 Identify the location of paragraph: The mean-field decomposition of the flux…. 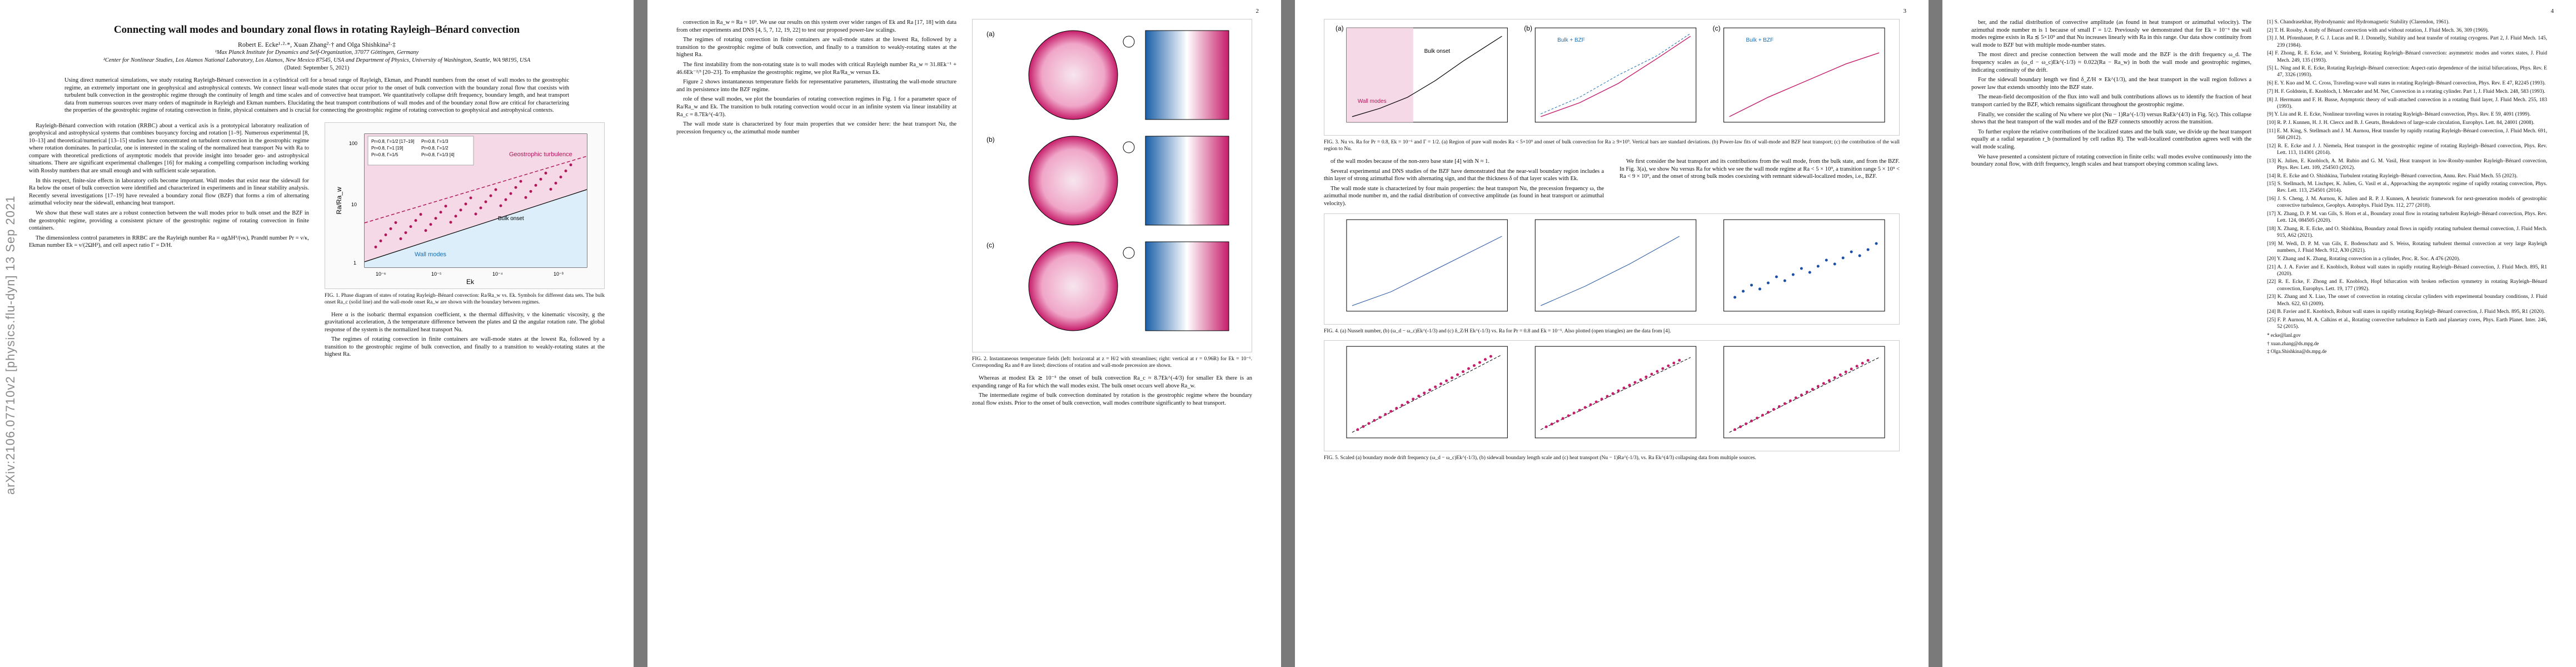
(2111, 101).